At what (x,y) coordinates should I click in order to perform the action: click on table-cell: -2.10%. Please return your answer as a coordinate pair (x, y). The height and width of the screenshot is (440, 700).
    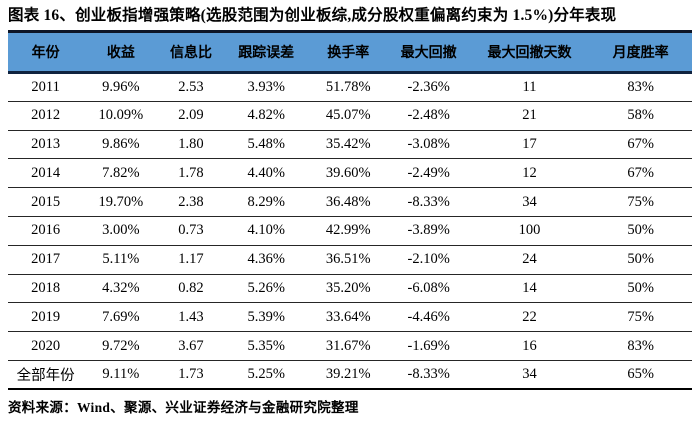
    Looking at the image, I should click on (428, 259).